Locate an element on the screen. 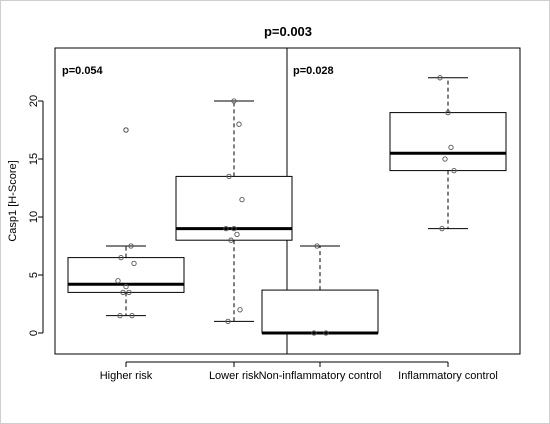 The width and height of the screenshot is (550, 424). chart-title: p=0.003 is located at coordinates (288, 31).